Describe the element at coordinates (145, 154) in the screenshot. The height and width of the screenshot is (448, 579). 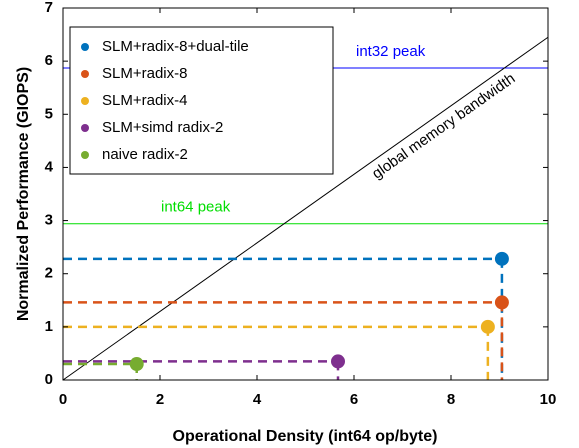
I see `legend-label: naive radix-2` at that location.